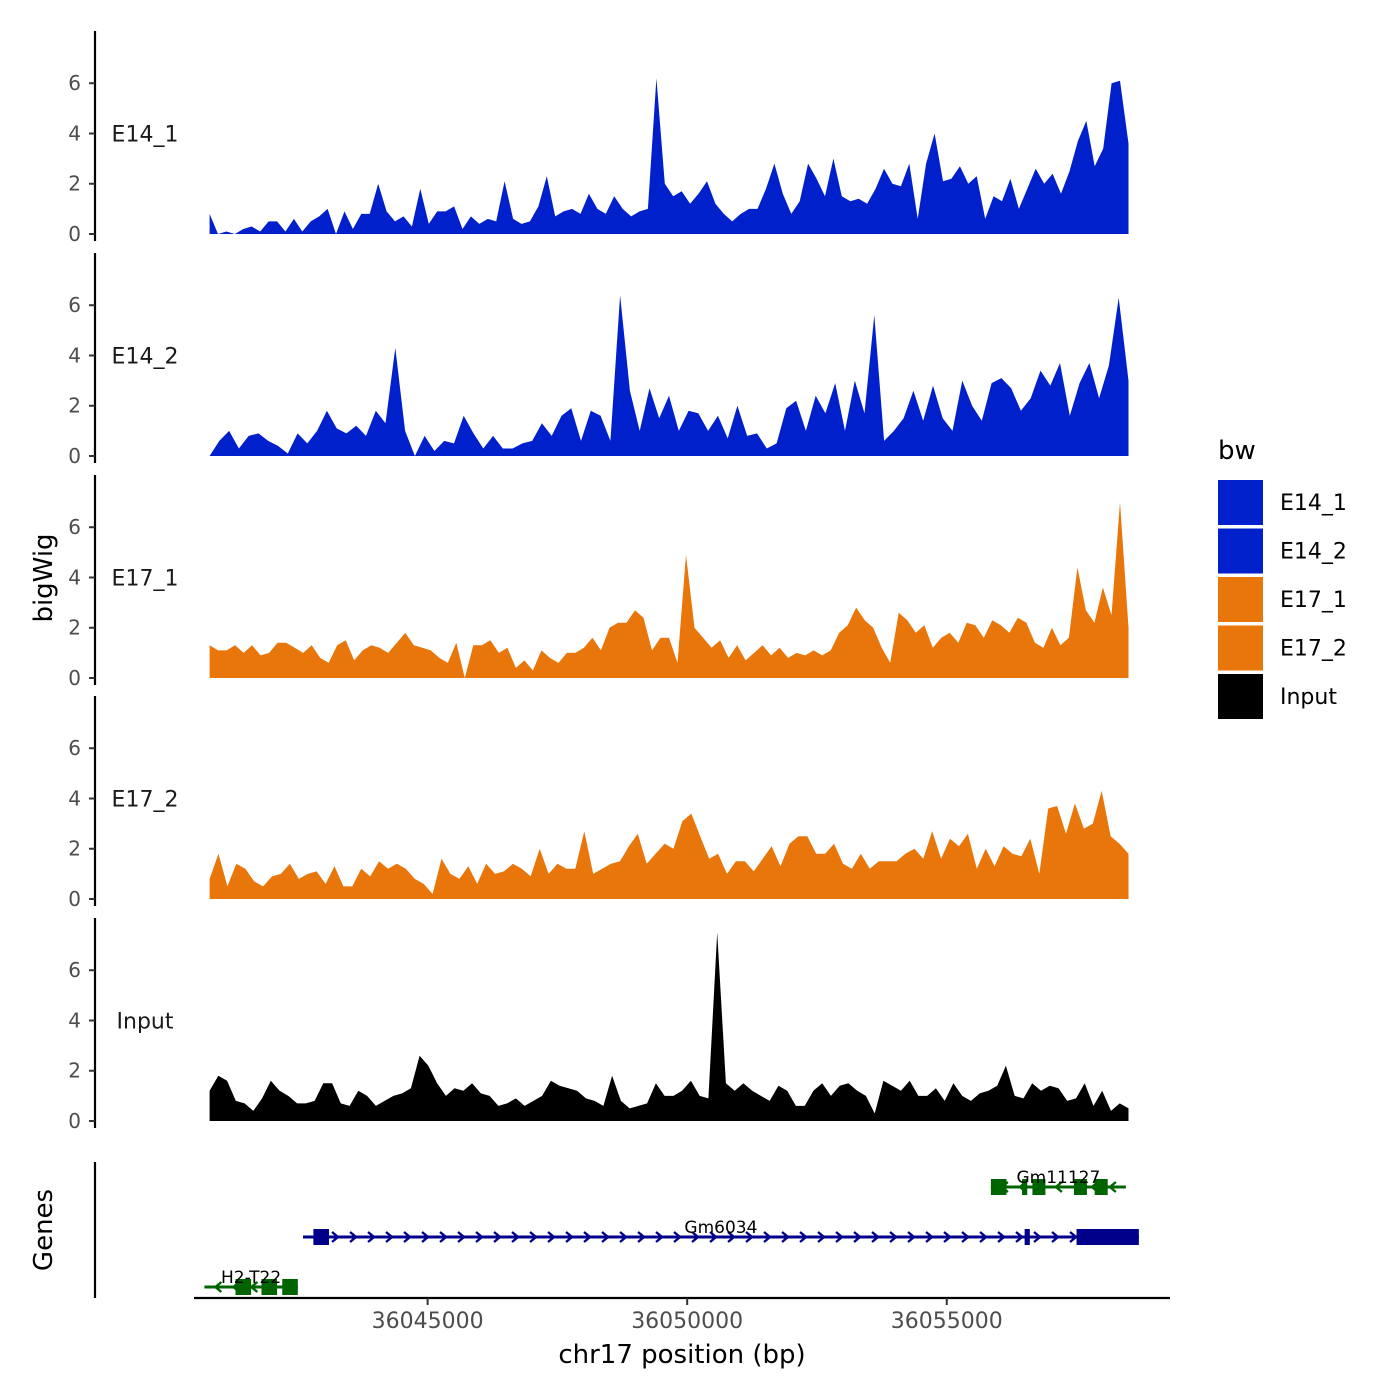  Describe the element at coordinates (44, 1230) in the screenshot. I see `genes-axis-title: Genes` at that location.